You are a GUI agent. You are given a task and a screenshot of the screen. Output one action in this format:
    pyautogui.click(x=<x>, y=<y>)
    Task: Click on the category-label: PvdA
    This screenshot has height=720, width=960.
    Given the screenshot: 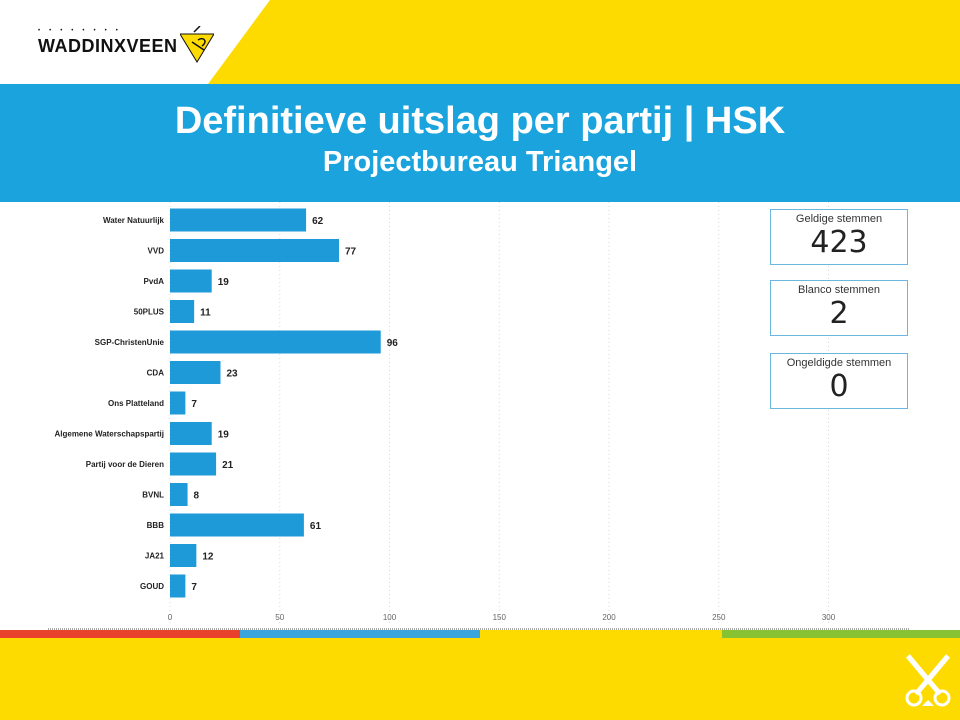 What is the action you would take?
    pyautogui.click(x=154, y=281)
    